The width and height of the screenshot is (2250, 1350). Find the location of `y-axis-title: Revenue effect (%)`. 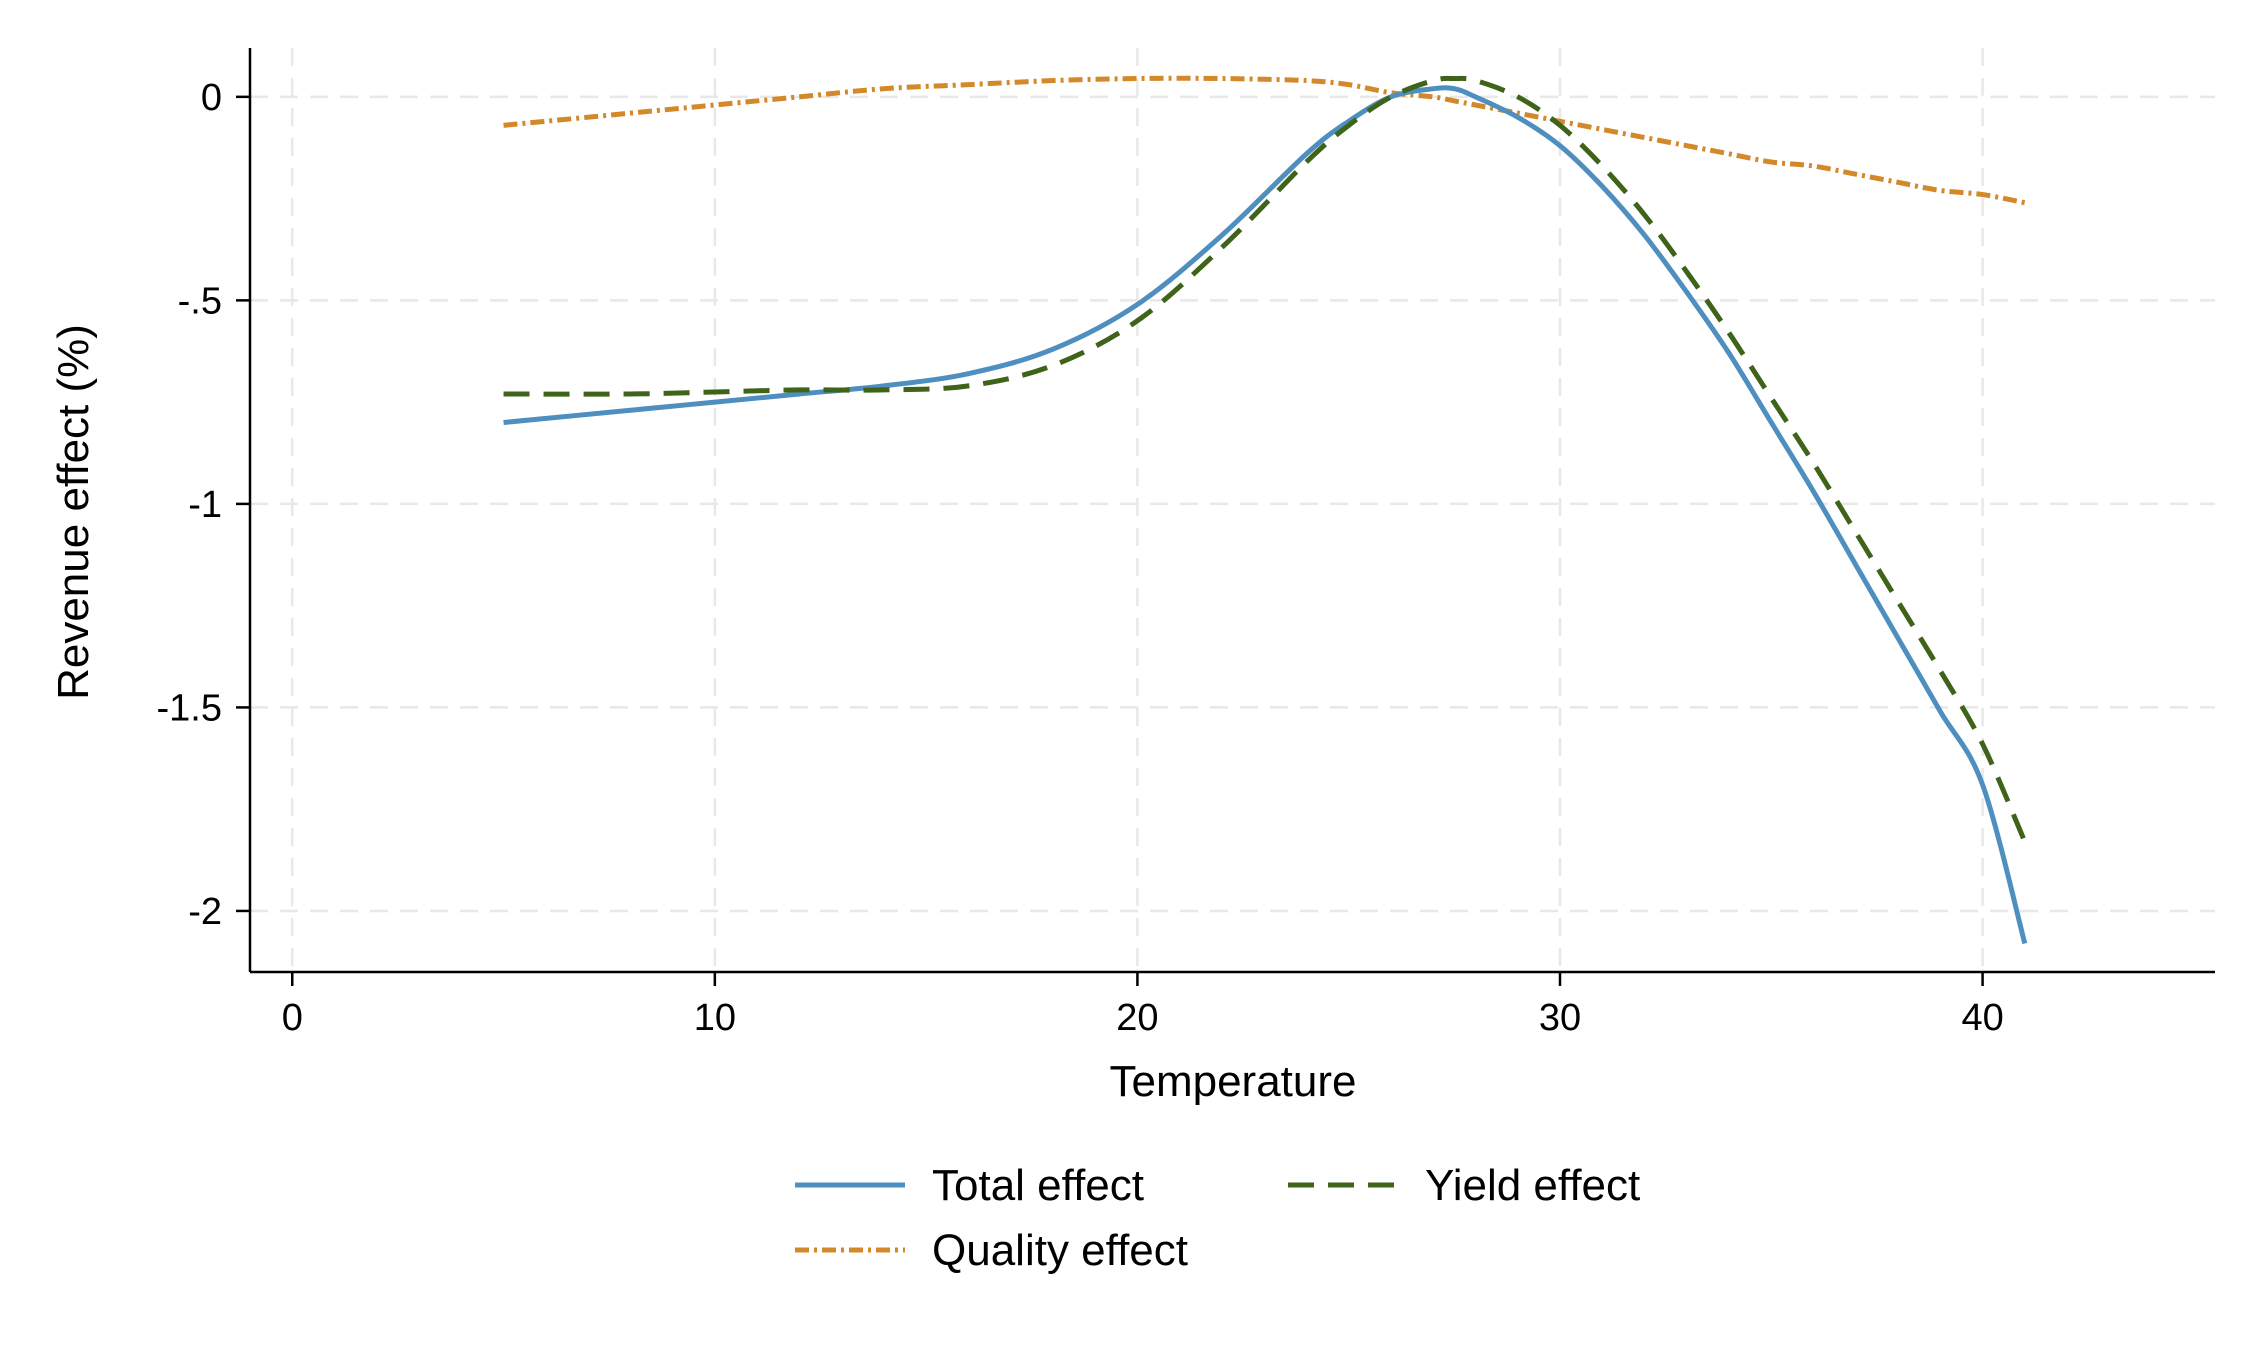

y-axis-title: Revenue effect (%) is located at coordinates (73, 512).